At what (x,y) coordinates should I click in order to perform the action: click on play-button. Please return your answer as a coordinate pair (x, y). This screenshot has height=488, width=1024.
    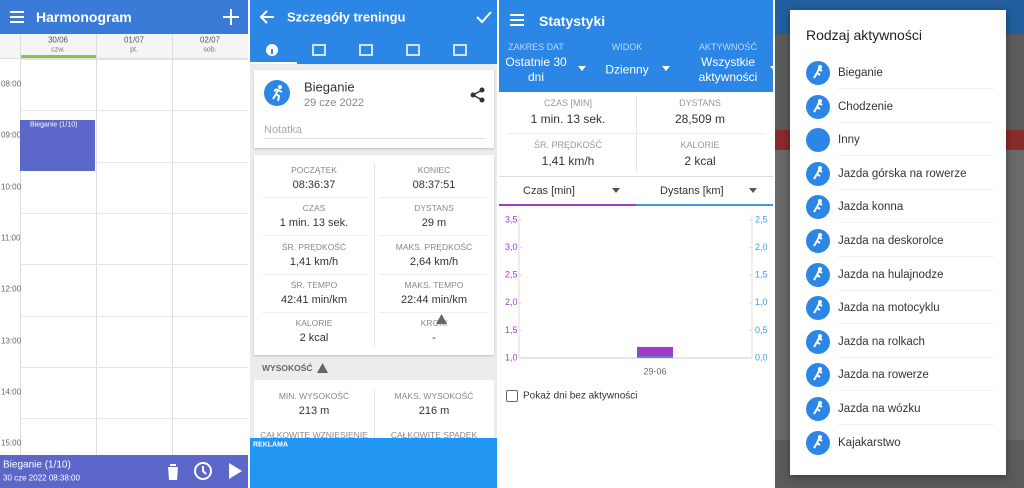
    Looking at the image, I should click on (235, 471).